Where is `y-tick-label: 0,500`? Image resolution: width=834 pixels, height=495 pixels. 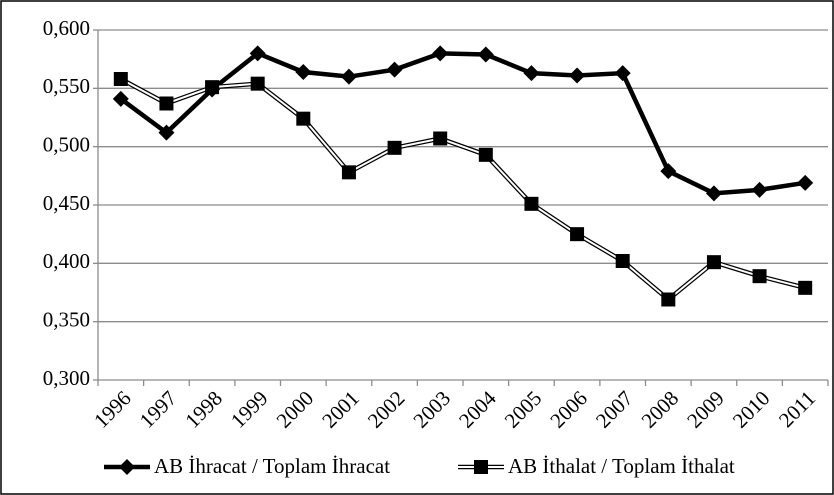 y-tick-label: 0,500 is located at coordinates (66, 144).